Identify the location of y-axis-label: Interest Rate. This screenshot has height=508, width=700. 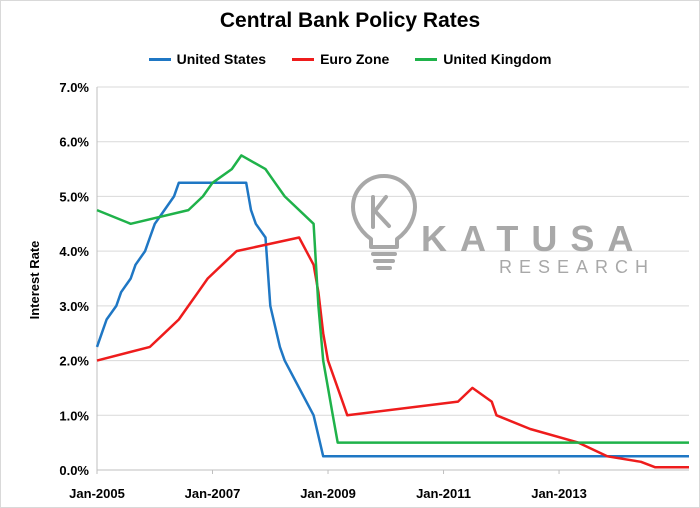
(34, 280).